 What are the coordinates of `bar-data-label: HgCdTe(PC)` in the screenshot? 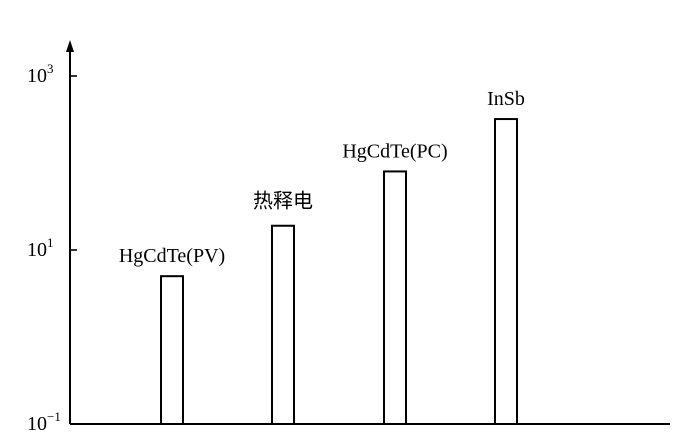 It's located at (394, 151).